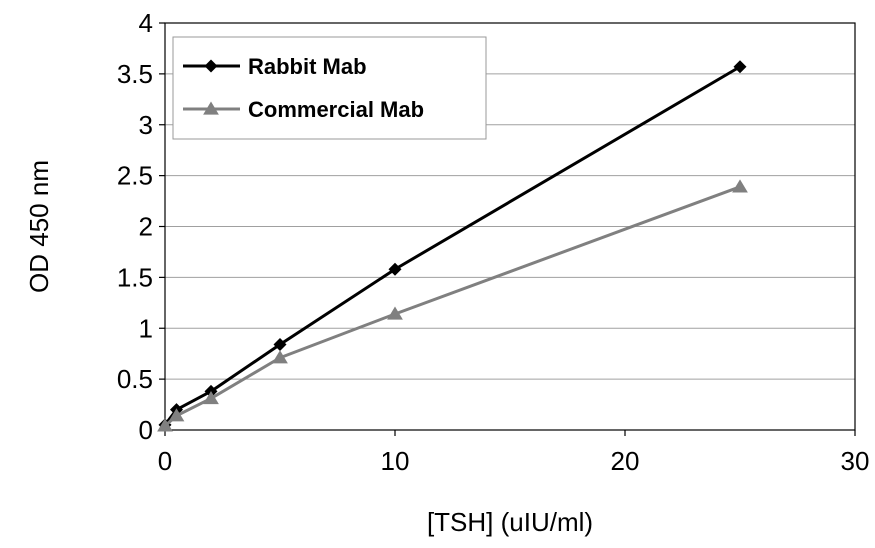 The image size is (875, 548). I want to click on y-tick-label: 4, so click(146, 23).